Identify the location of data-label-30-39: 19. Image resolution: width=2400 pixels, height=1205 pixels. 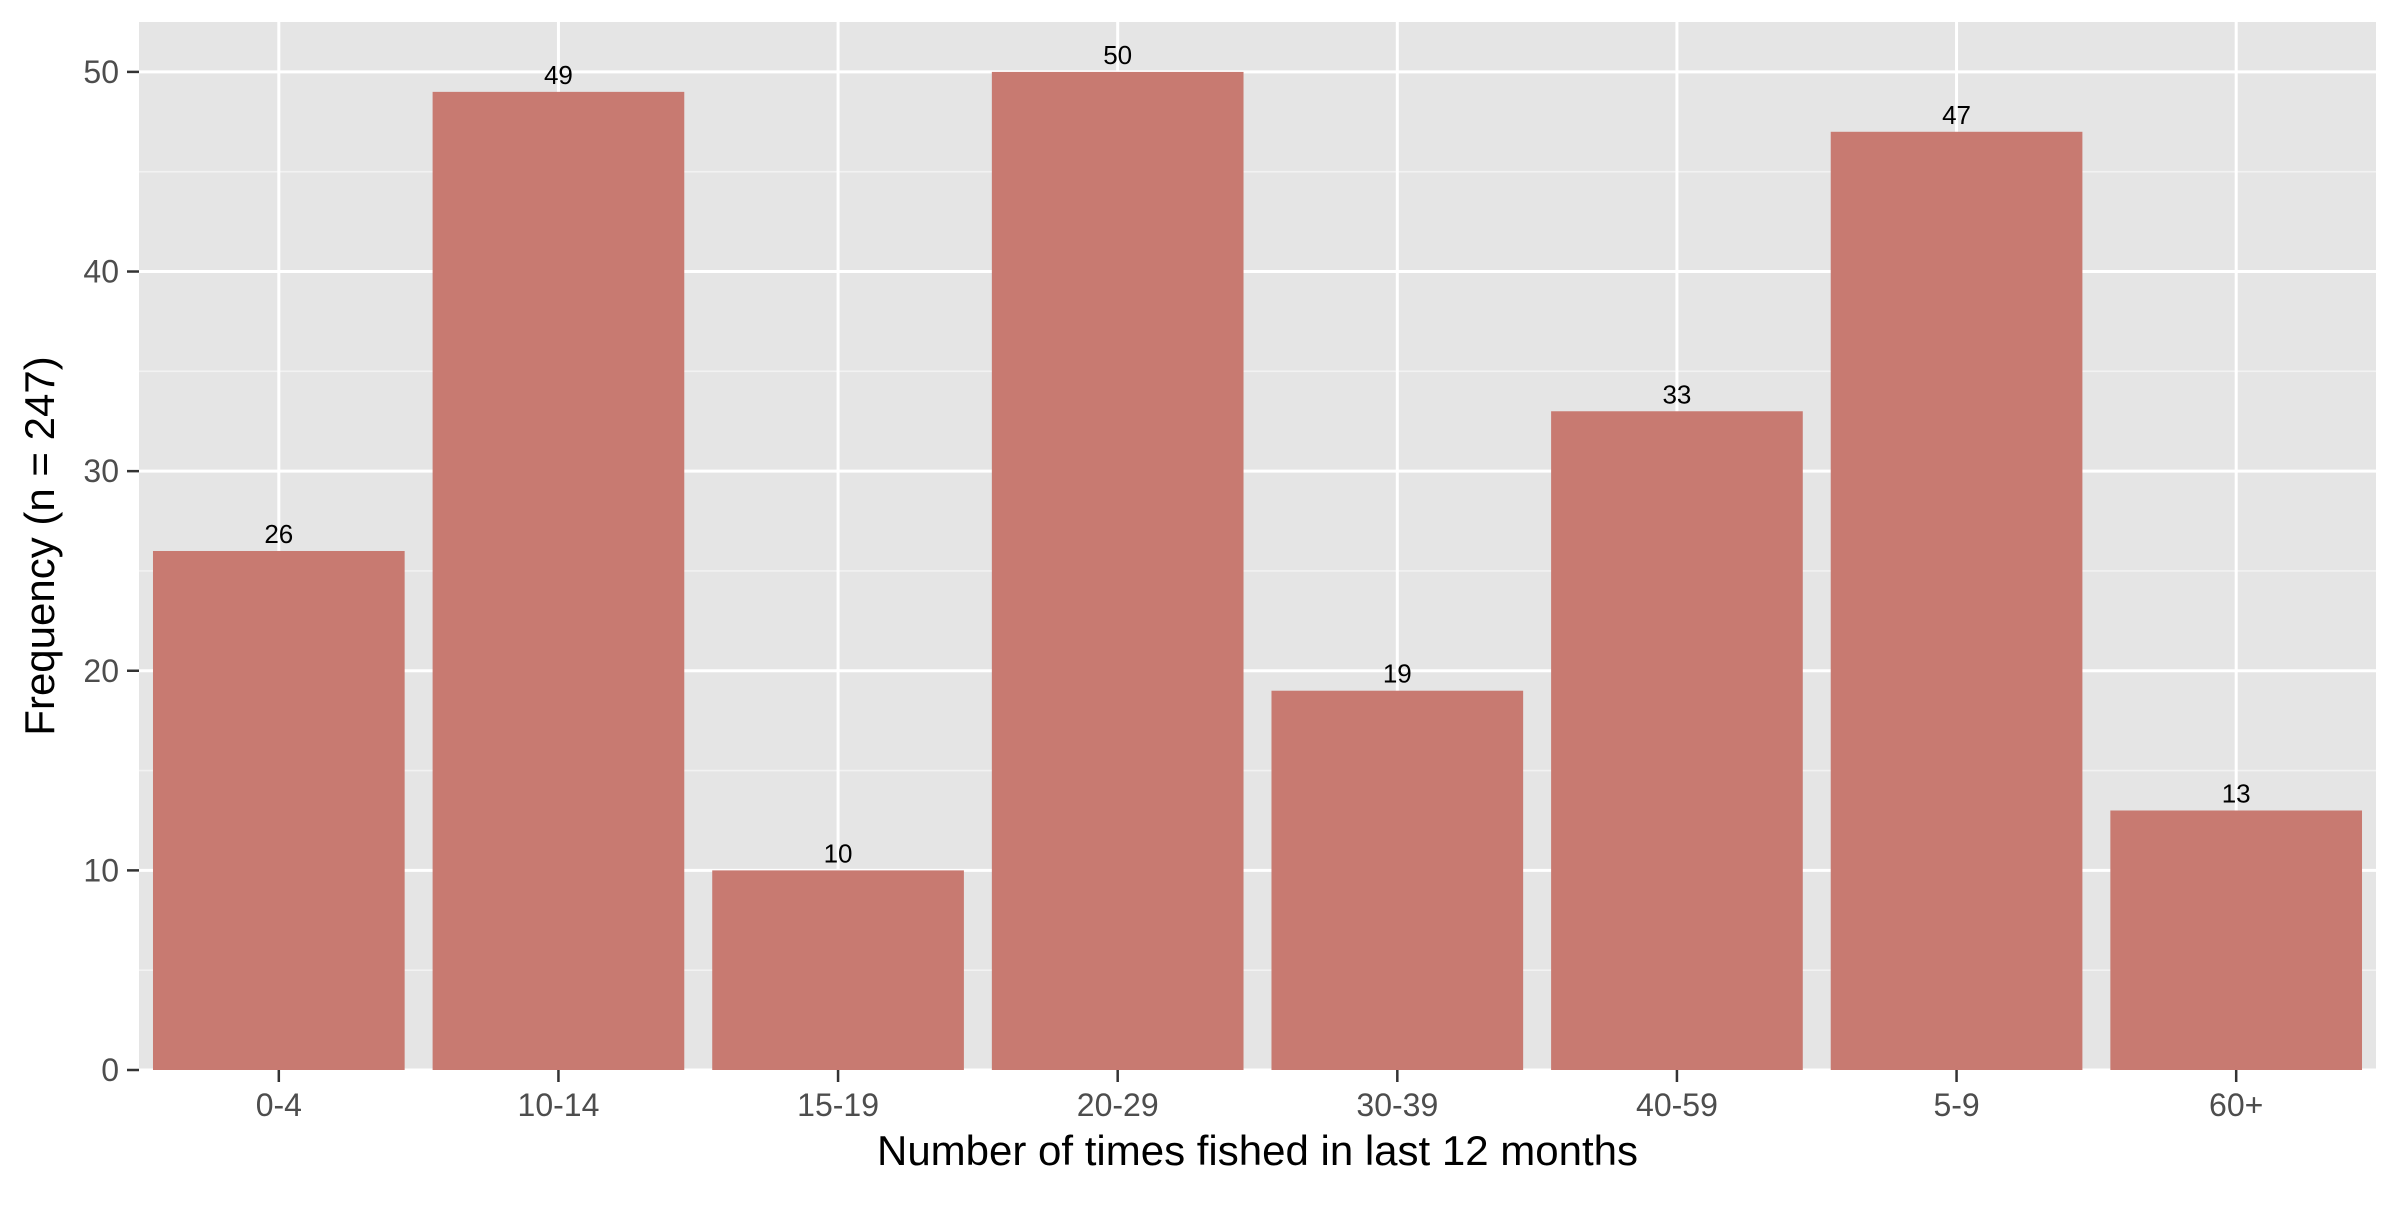
(1397, 674).